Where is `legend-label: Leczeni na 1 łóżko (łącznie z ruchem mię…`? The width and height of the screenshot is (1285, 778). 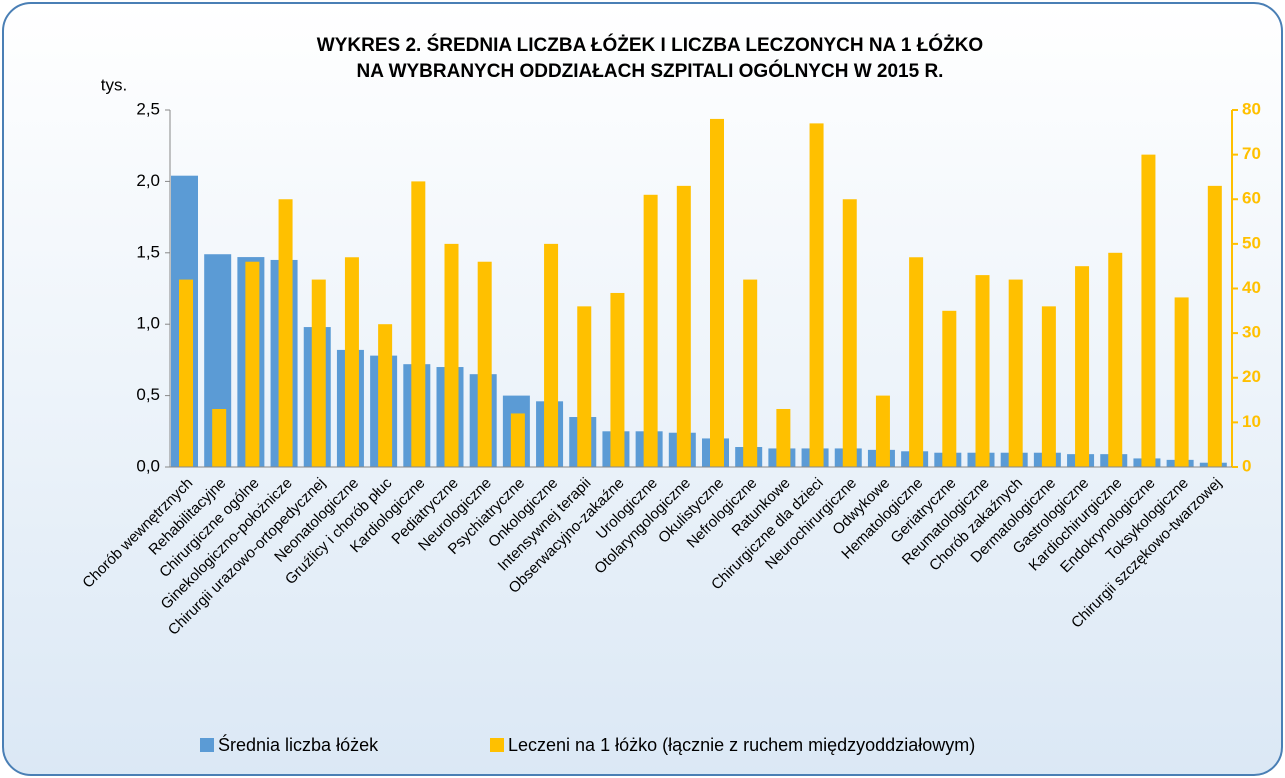
legend-label: Leczeni na 1 łóżko (łącznie z ruchem mię… is located at coordinates (741, 745).